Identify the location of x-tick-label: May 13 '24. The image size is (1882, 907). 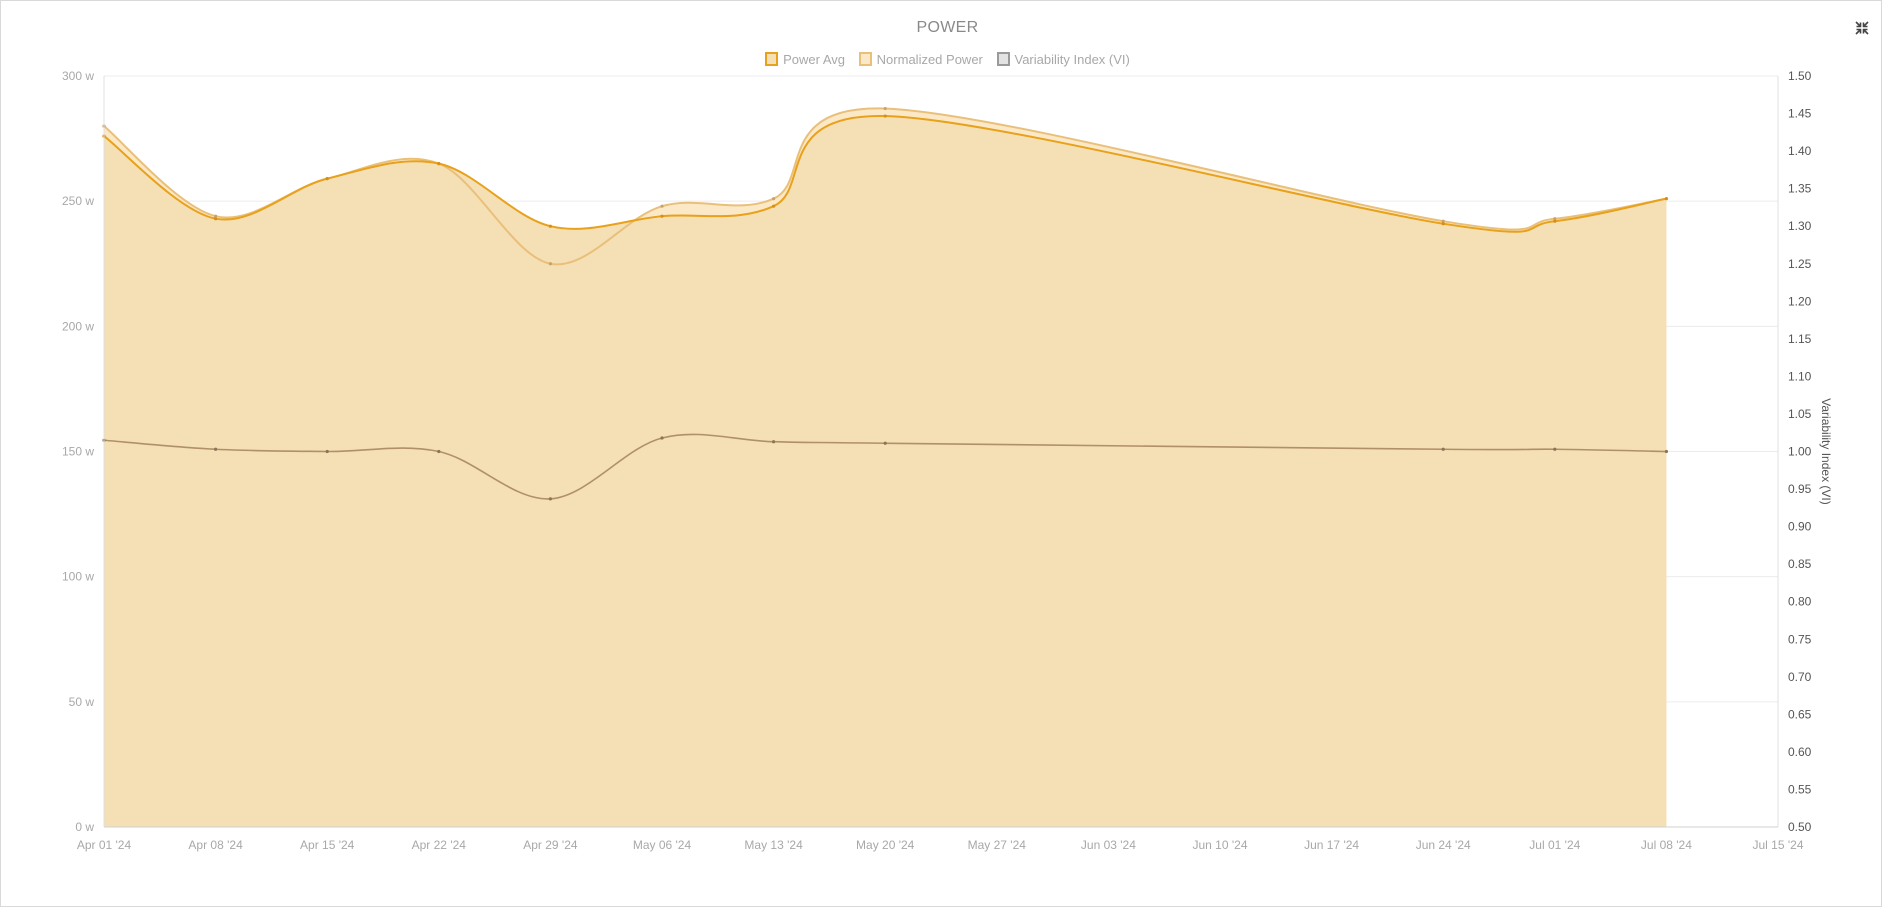
(773, 845).